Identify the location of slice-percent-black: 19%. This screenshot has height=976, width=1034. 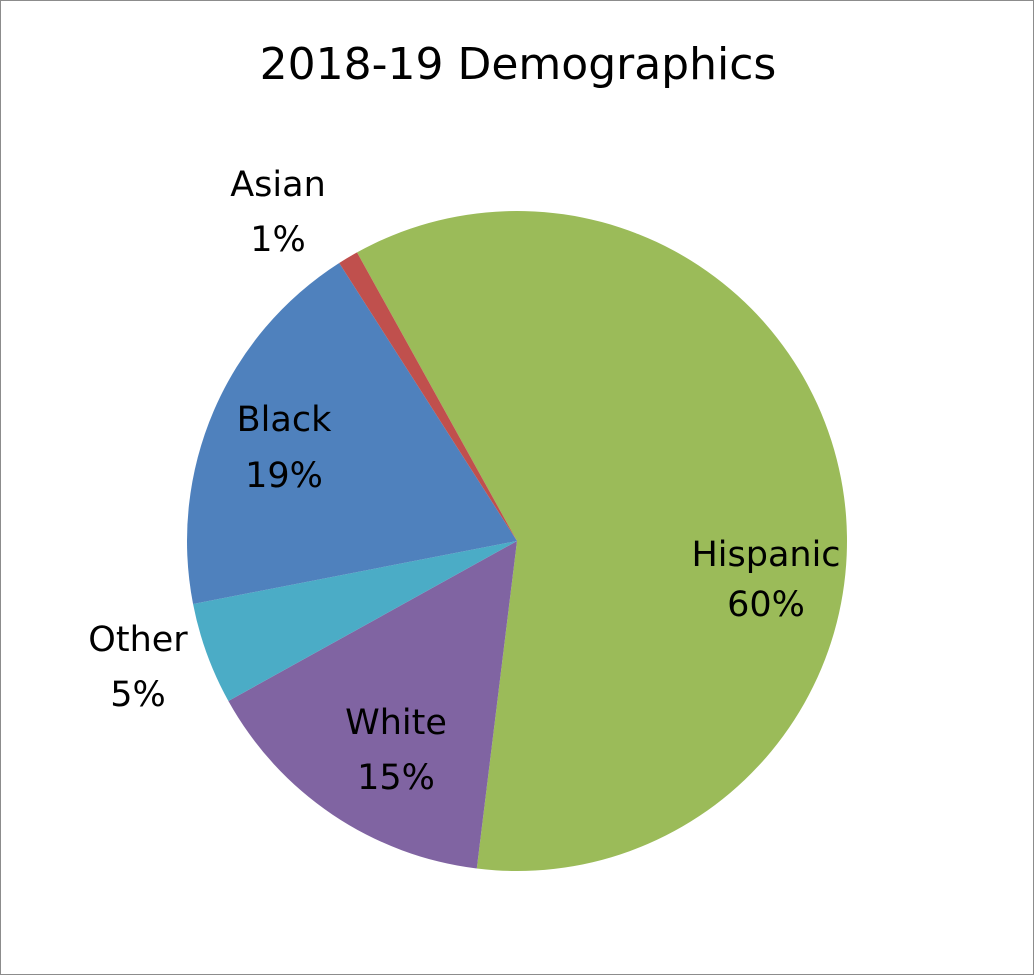
(284, 476).